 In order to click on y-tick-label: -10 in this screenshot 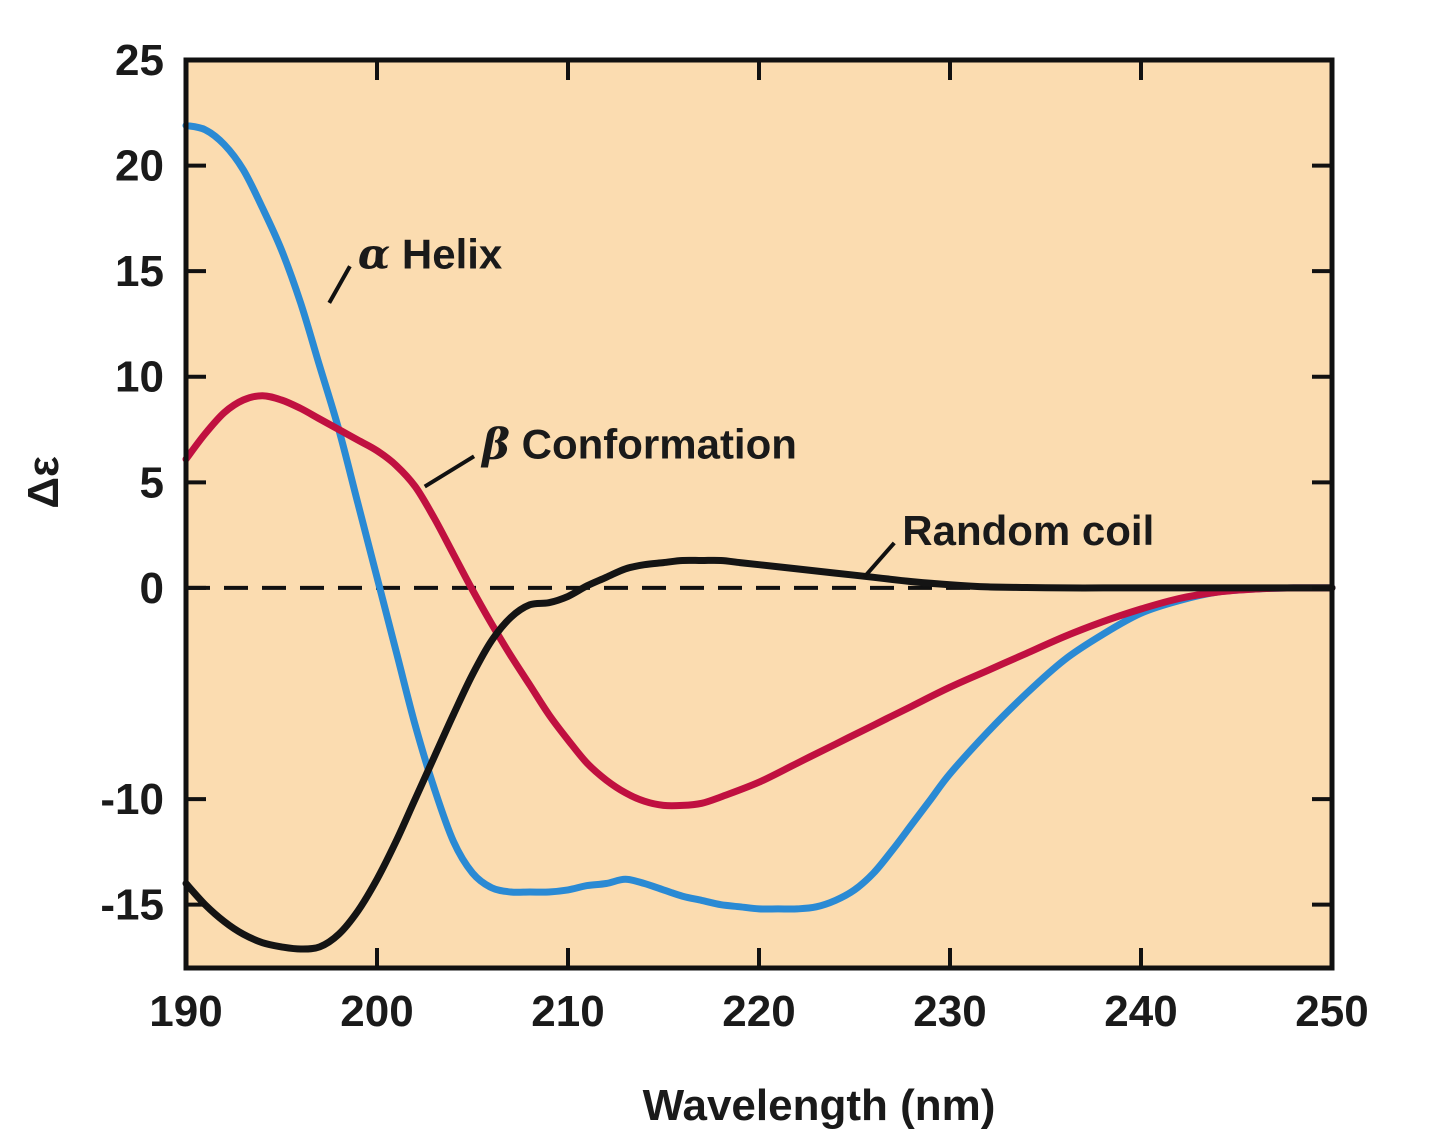, I will do `click(132, 799)`.